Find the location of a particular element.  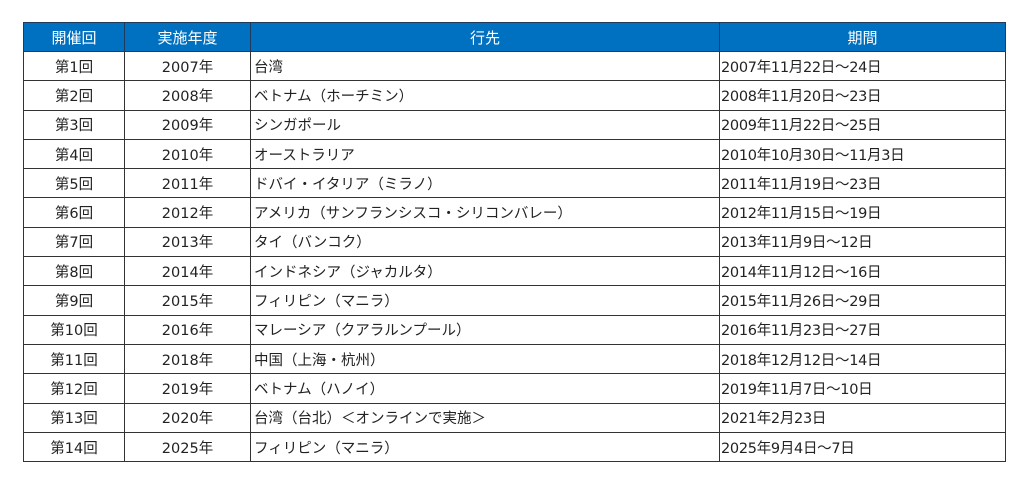

cell-period: 2016年11月23日～27日 is located at coordinates (862, 329).